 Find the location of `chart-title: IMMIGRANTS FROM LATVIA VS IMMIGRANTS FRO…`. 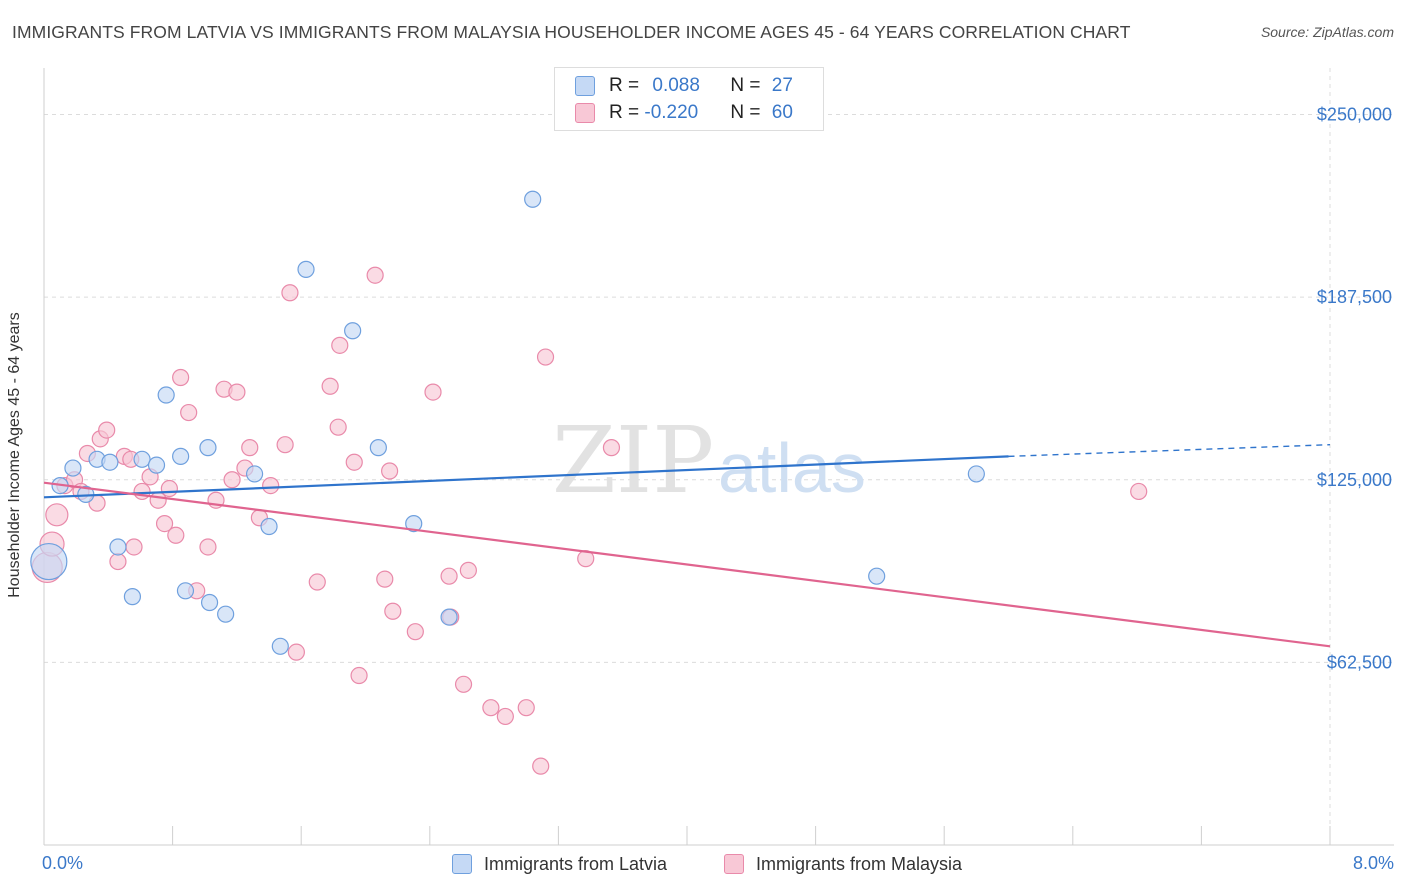

chart-title: IMMIGRANTS FROM LATVIA VS IMMIGRANTS FRO… is located at coordinates (571, 32).